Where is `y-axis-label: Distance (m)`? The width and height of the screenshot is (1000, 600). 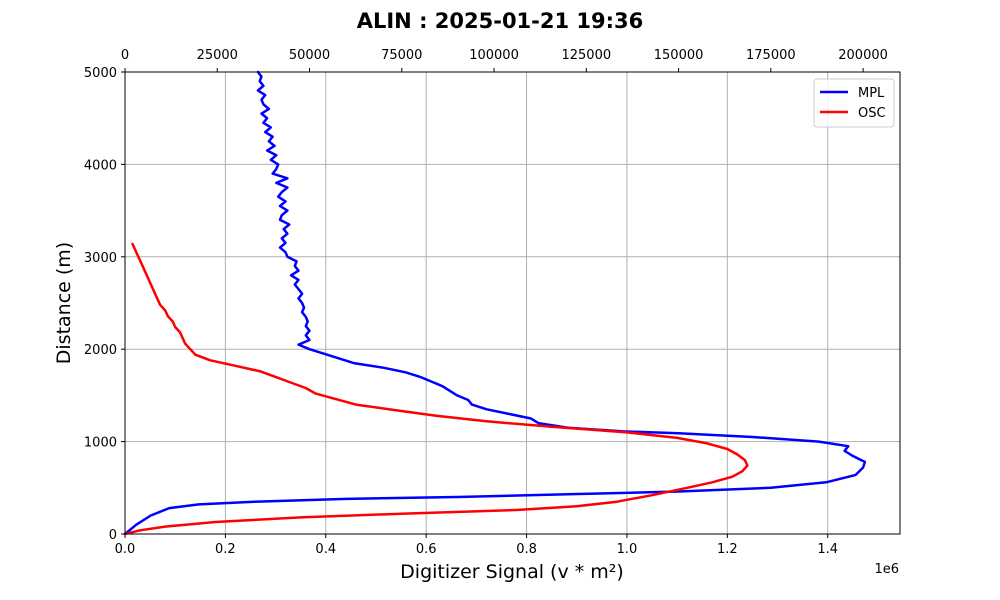
y-axis-label: Distance (m) is located at coordinates (64, 303).